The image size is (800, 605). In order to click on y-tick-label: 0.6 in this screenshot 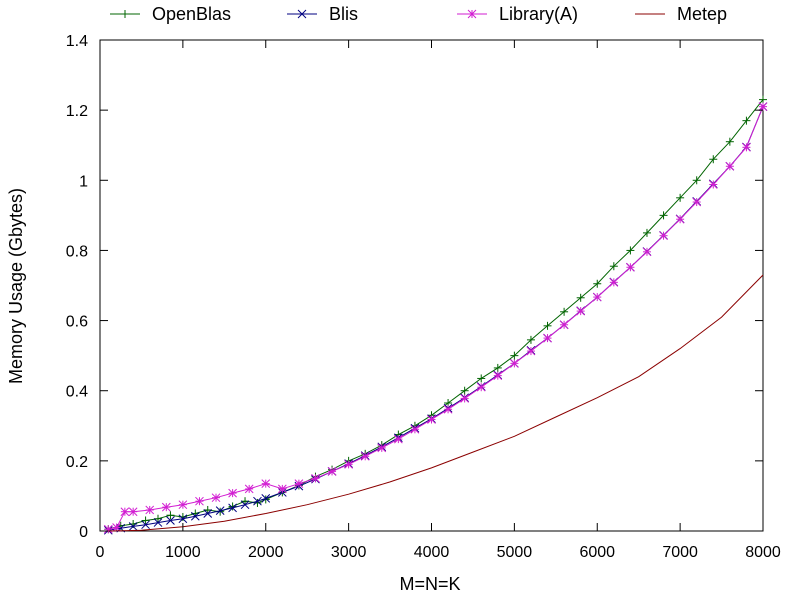, I will do `click(77, 322)`.